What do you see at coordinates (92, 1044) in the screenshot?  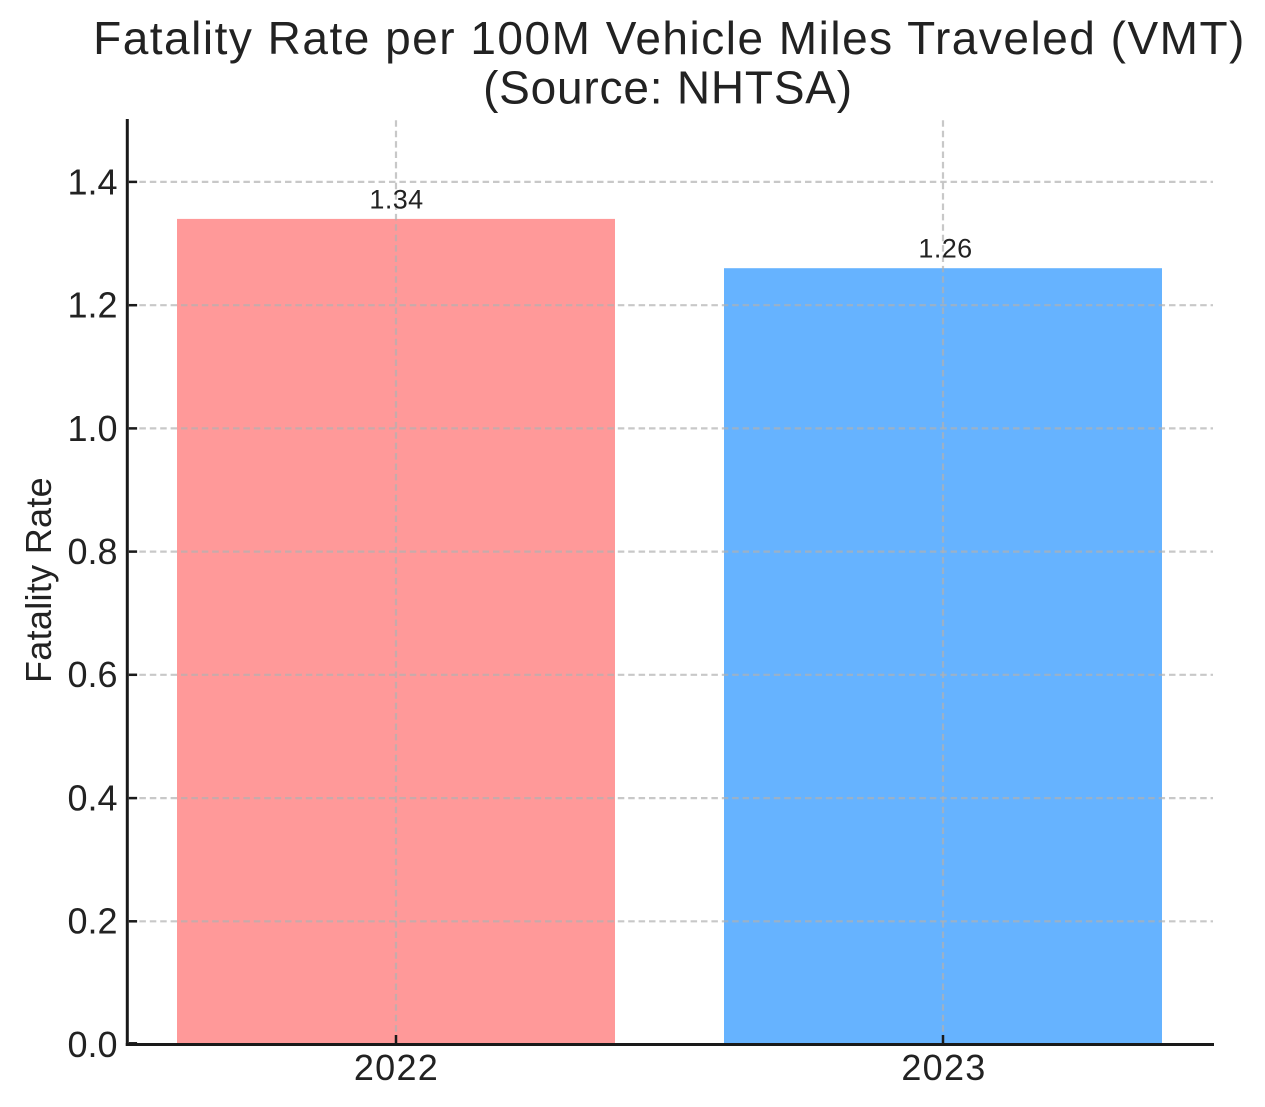 I see `svg-text: 0.0` at bounding box center [92, 1044].